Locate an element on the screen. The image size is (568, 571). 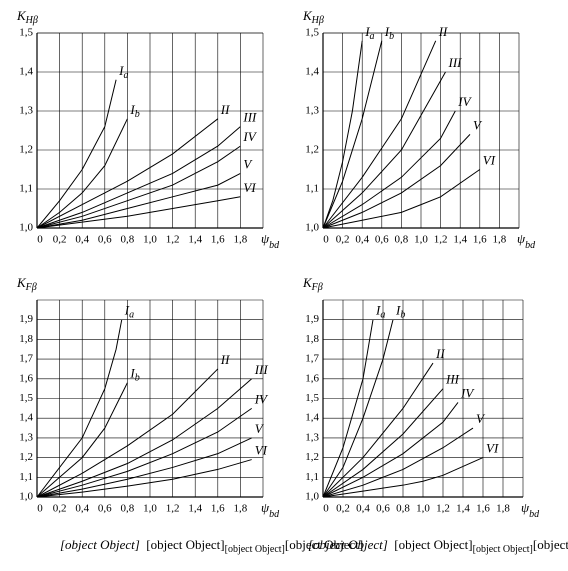
x-tick-label: 1,0 is located at coordinates (150, 240).